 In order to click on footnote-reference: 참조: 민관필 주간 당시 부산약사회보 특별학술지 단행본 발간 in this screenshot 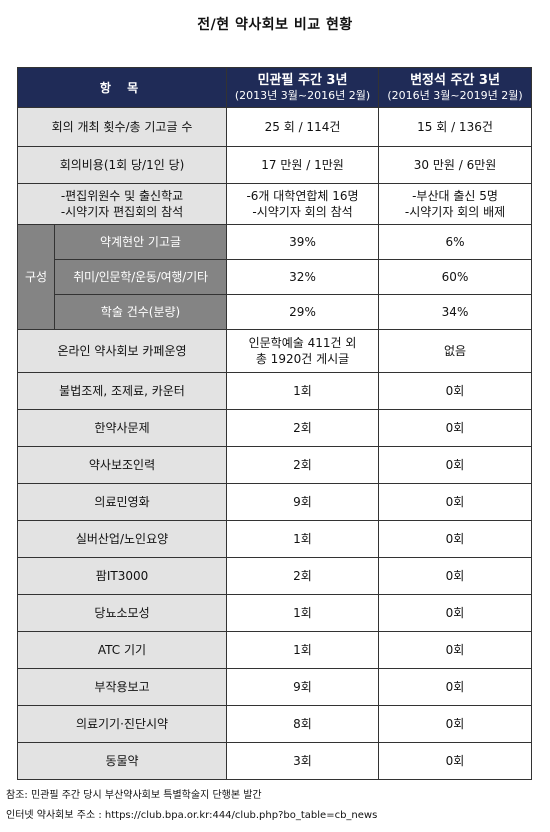, I will do `click(134, 795)`.